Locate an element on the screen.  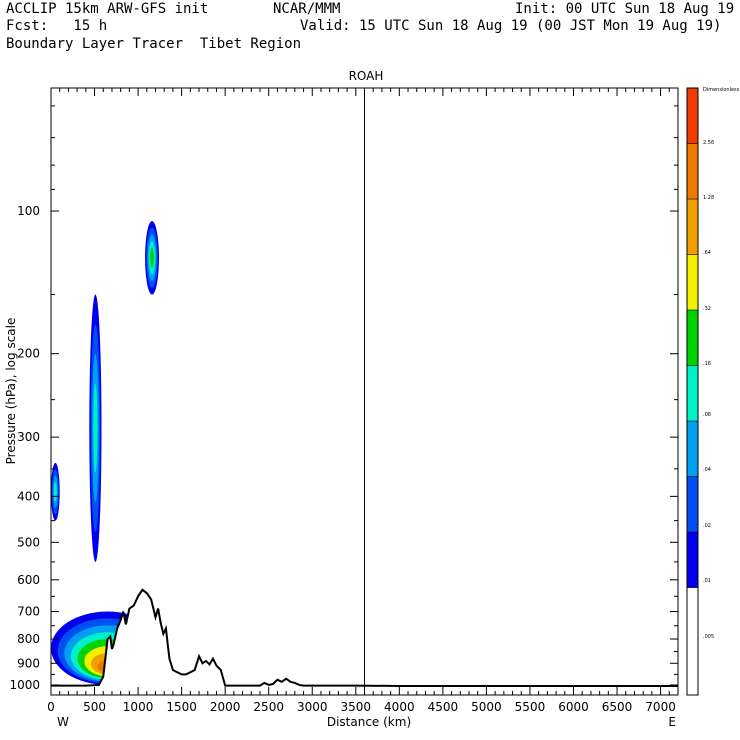
colorbar-level-label: .005 is located at coordinates (708, 637).